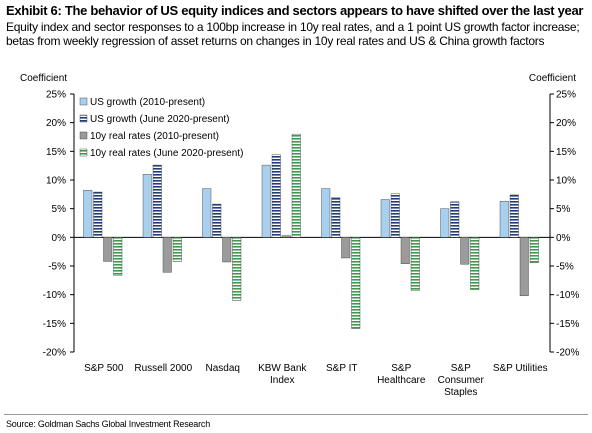 The image size is (592, 433). Describe the element at coordinates (54, 324) in the screenshot. I see `y-tick-label-left: -15%` at that location.